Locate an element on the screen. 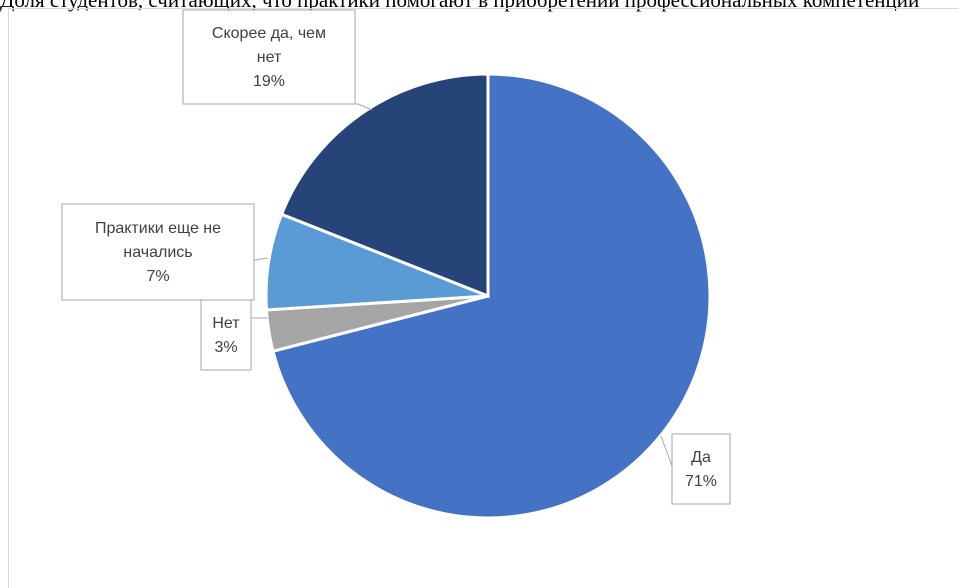  data-label-2: Практики еще не начались 7% is located at coordinates (165, 252).